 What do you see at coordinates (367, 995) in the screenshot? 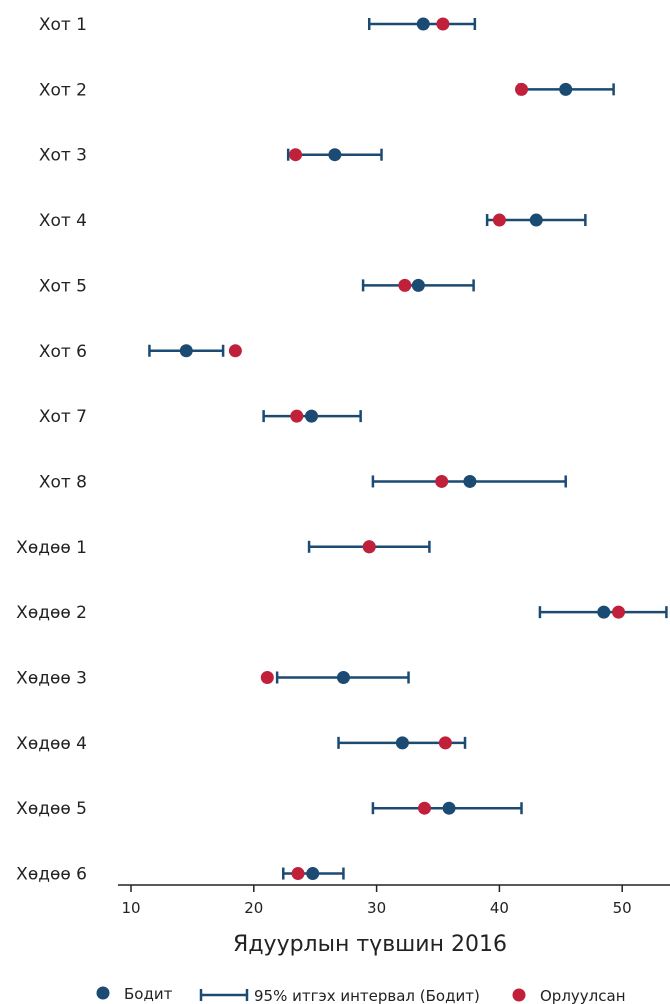
I see `legend-label-ci: 95% итгэх интервал (Бодит)` at bounding box center [367, 995].